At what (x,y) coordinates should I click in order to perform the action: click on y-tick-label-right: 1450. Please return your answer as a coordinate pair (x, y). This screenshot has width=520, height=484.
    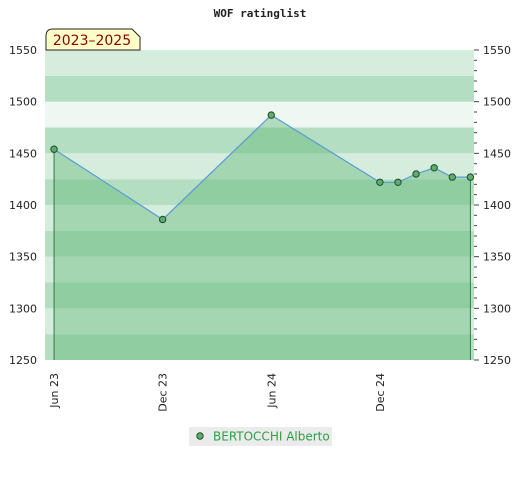
    Looking at the image, I should click on (497, 153).